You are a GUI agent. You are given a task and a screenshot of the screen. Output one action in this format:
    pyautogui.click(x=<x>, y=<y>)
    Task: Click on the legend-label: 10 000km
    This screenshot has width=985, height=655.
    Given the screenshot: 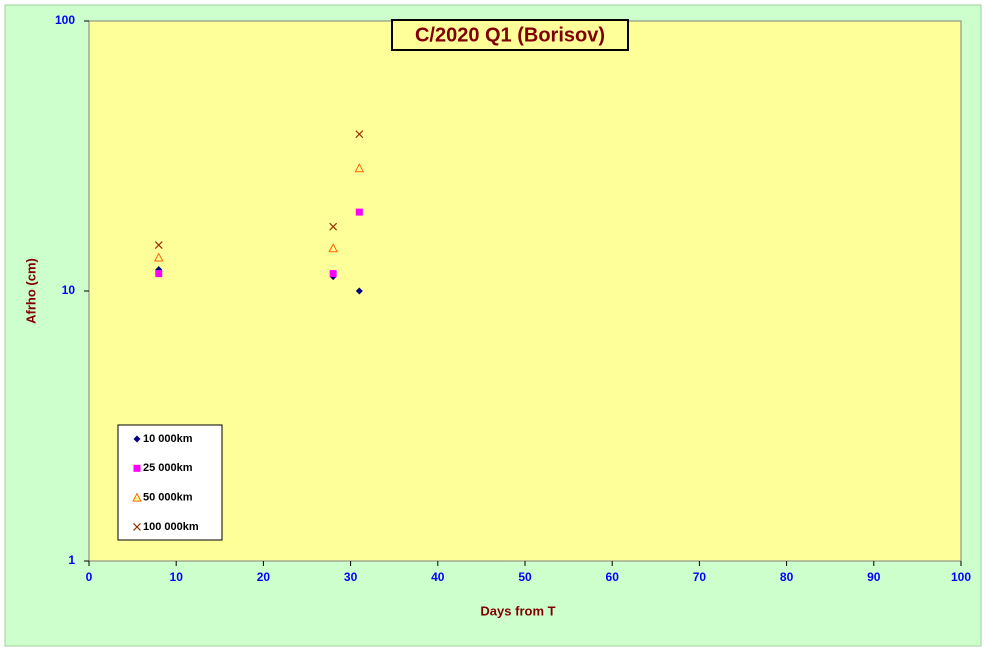 What is the action you would take?
    pyautogui.click(x=168, y=439)
    